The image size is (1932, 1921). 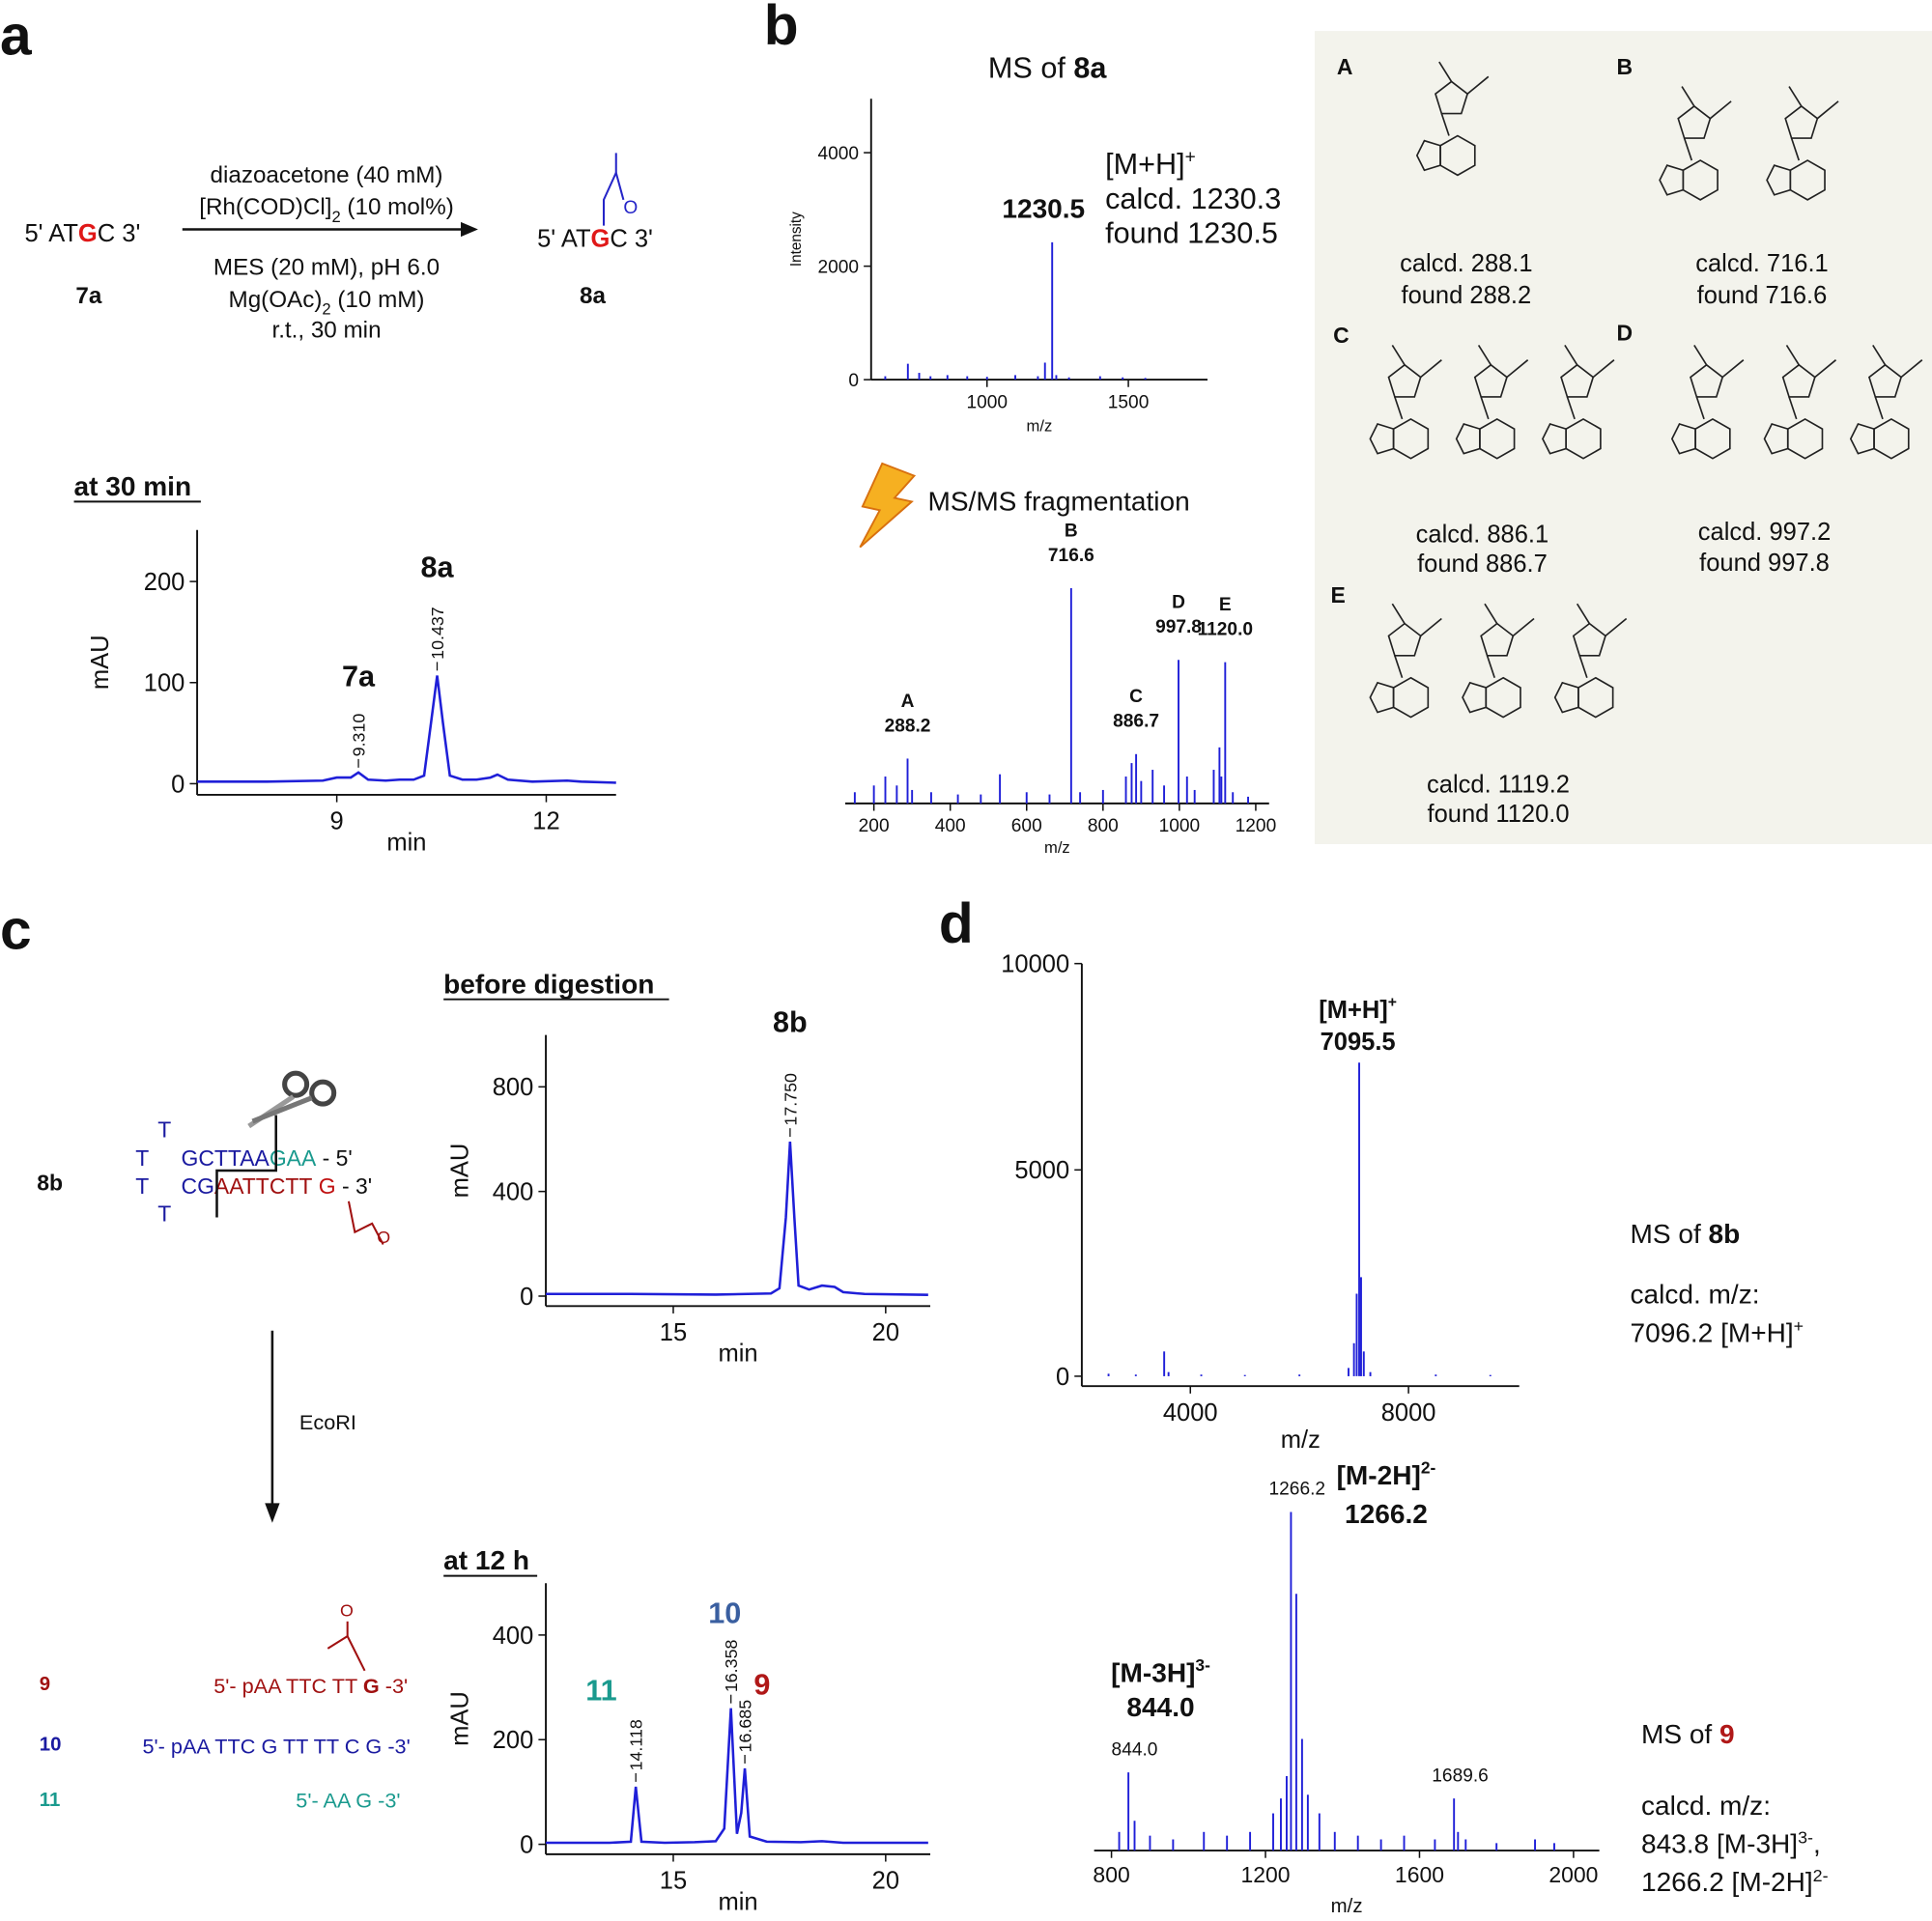 I want to click on sequence-part: G, so click(x=371, y=1686).